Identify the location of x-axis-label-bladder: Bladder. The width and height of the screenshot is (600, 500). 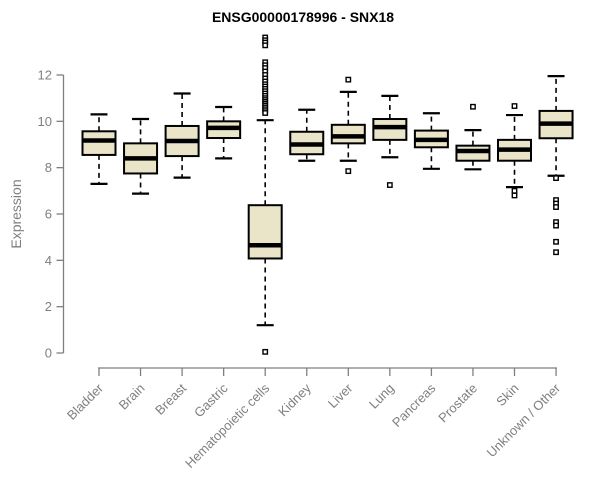
(85, 401).